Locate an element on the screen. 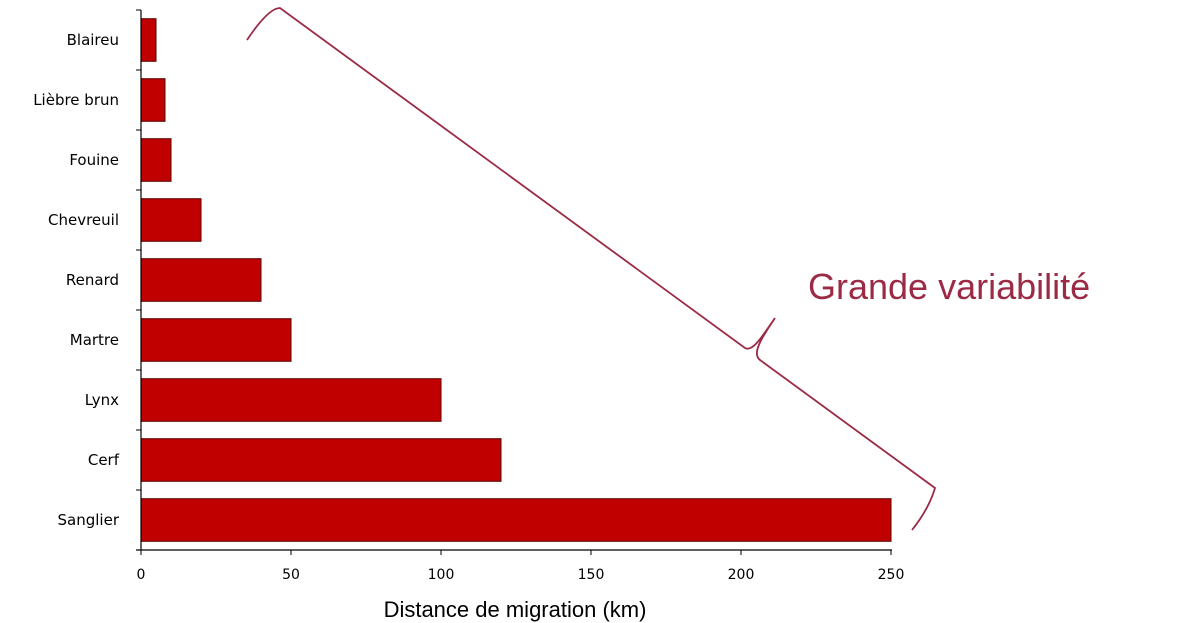 The image size is (1191, 623). x-tick-label: 50 is located at coordinates (291, 575).